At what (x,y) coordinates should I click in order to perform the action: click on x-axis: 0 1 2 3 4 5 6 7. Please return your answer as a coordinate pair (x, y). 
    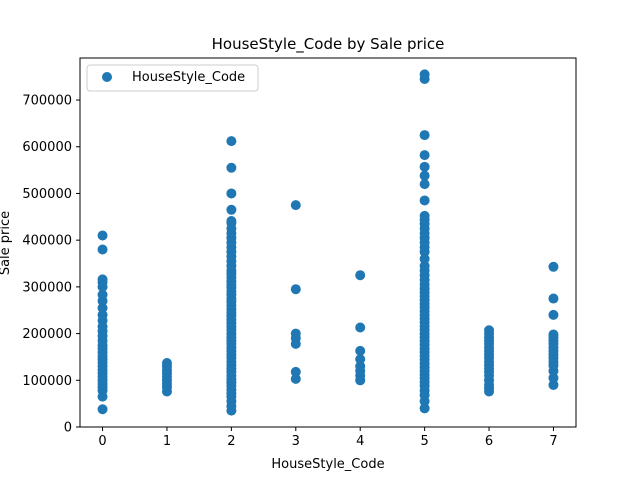
    Looking at the image, I should click on (328, 438).